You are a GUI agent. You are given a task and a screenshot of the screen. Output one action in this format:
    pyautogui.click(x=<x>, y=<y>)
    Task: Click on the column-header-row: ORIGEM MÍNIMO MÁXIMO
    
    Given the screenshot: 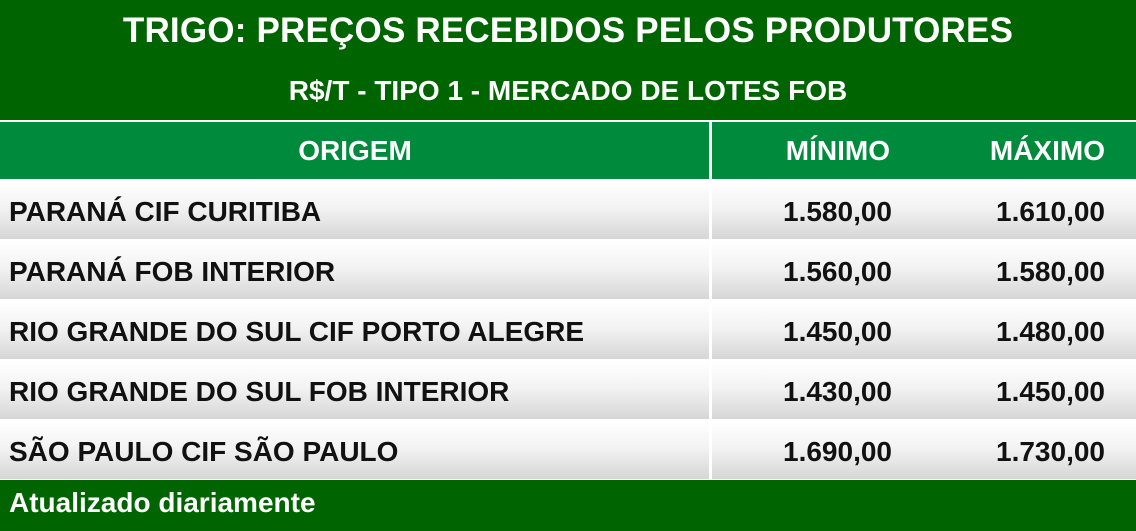 What is the action you would take?
    pyautogui.click(x=568, y=150)
    